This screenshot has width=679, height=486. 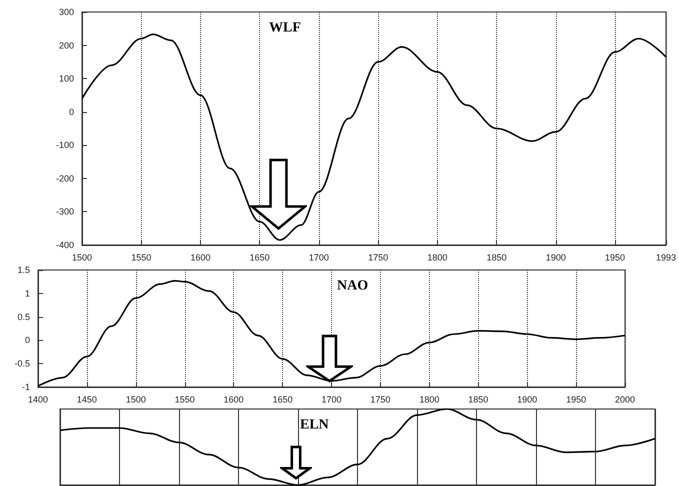 What do you see at coordinates (314, 425) in the screenshot?
I see `text: ELN` at bounding box center [314, 425].